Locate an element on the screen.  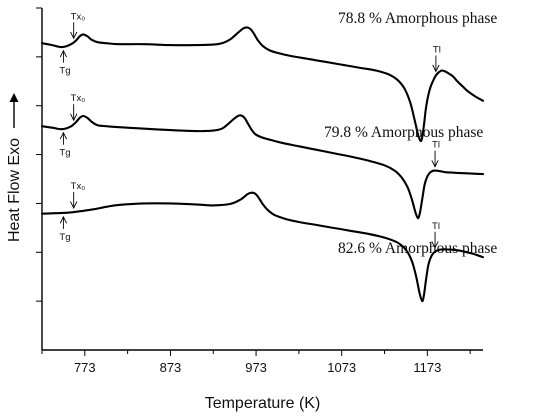
y-ticks is located at coordinates (39, 154).